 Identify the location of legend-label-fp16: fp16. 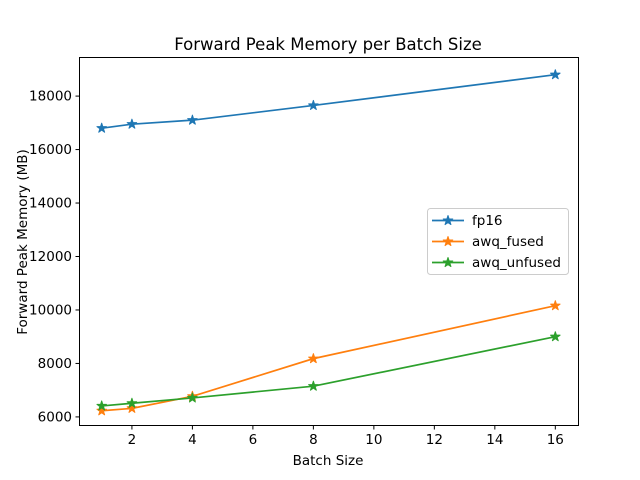
(487, 221).